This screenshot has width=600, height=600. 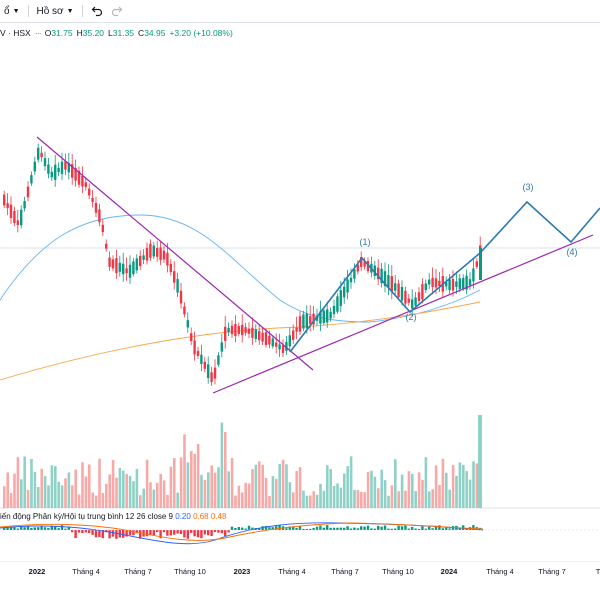 I want to click on signal-line, so click(x=242, y=531).